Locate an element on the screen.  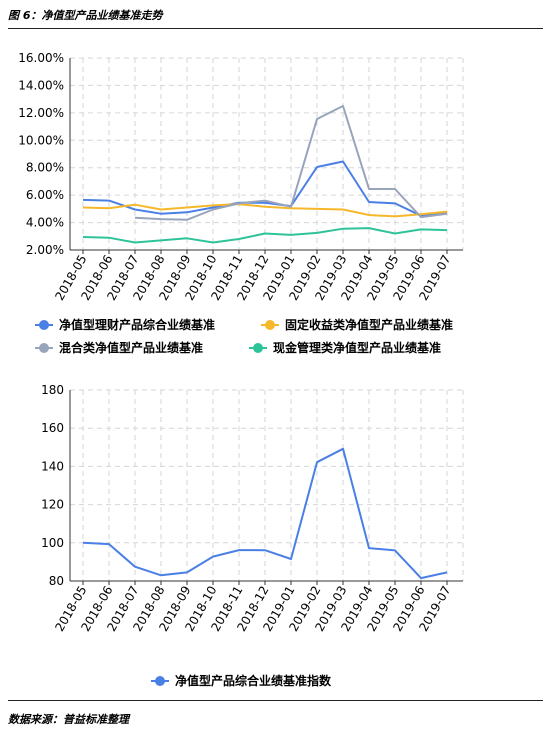
legend-label: 混合类净值型产品业绩基准 is located at coordinates (131, 347).